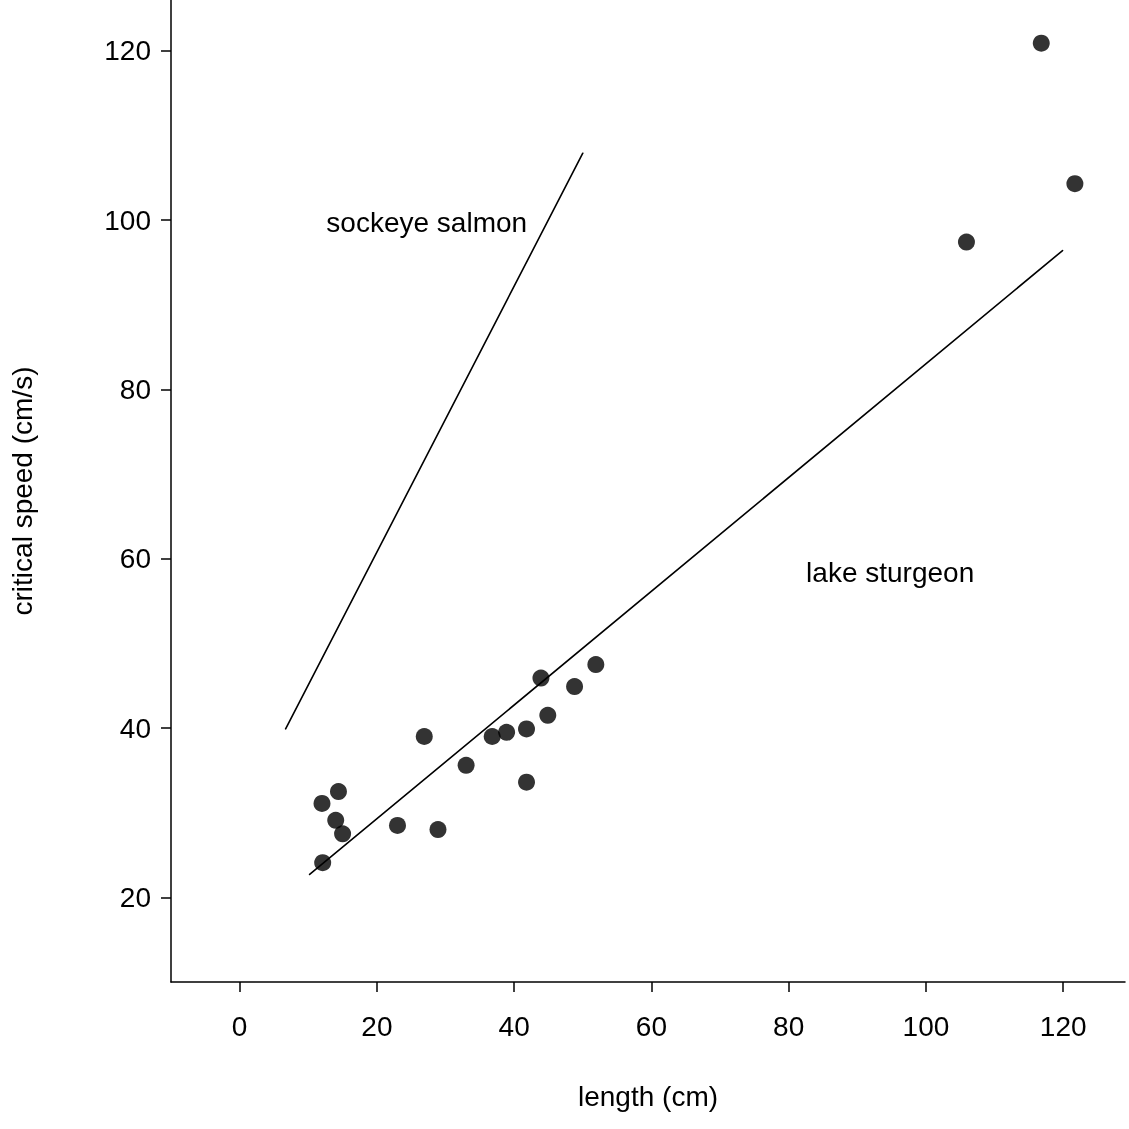 The width and height of the screenshot is (1129, 1129). I want to click on y-tick-label: 60, so click(135, 559).